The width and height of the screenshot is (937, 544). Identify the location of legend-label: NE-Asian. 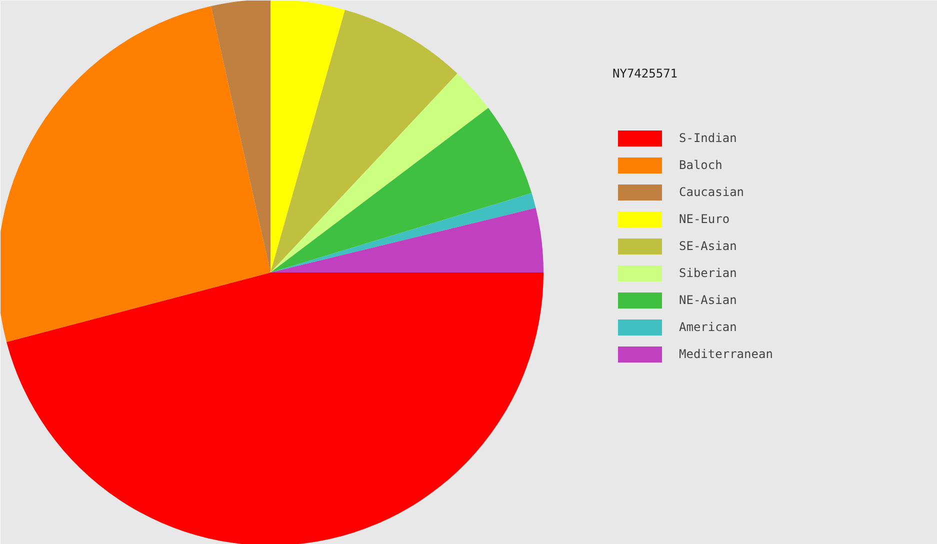
(708, 300).